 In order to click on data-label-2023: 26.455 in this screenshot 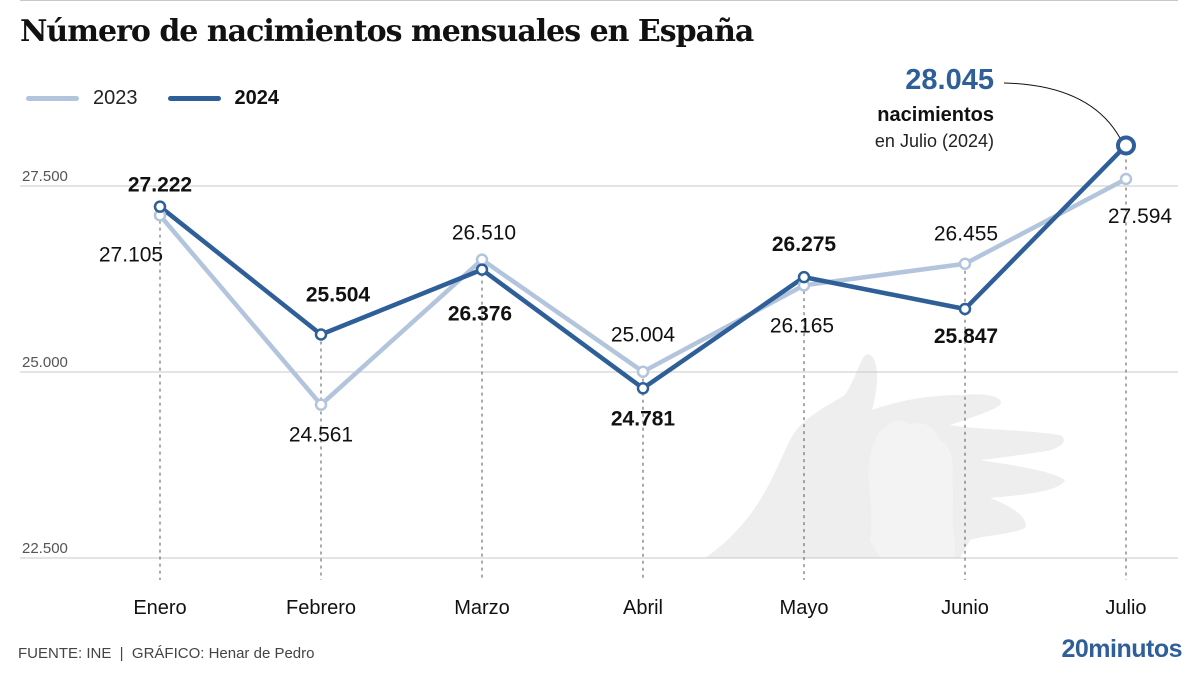, I will do `click(966, 234)`.